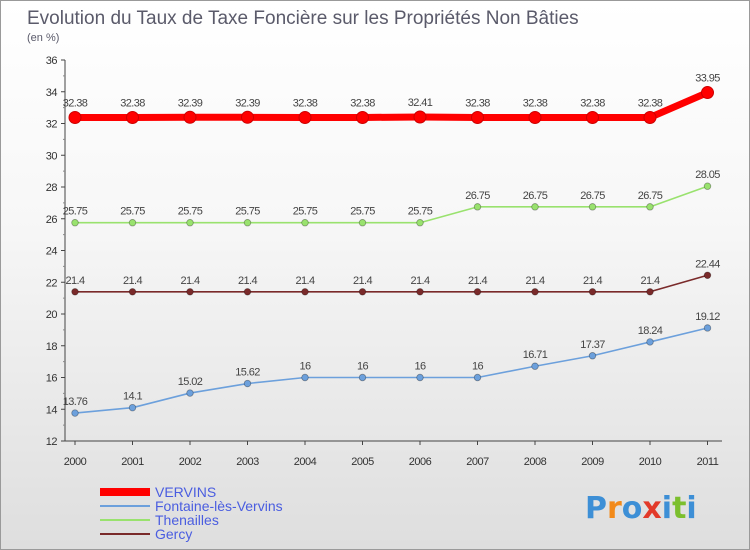  Describe the element at coordinates (707, 79) in the screenshot. I see `data-label: 33.95` at that location.